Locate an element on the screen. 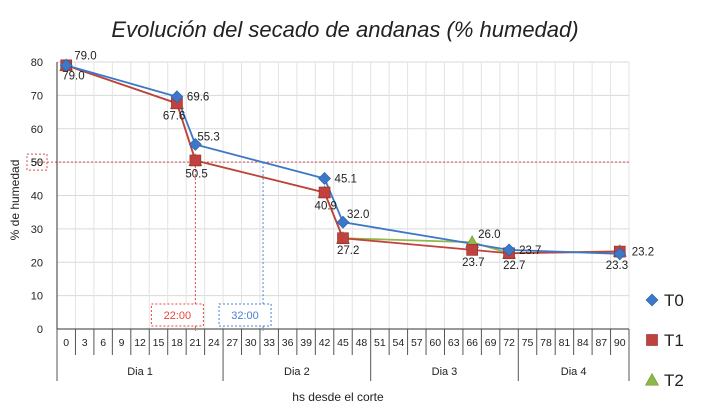  y-tick-label: 60 is located at coordinates (37, 130).